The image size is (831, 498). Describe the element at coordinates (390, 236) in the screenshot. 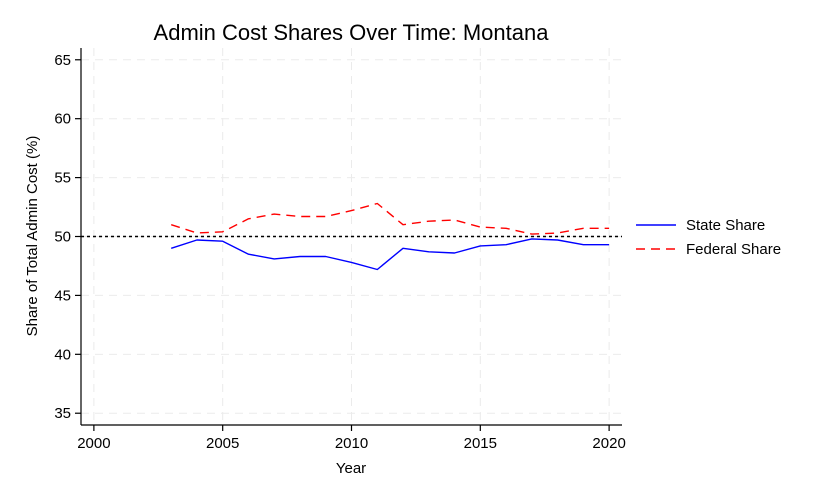

I see `series-lines` at that location.